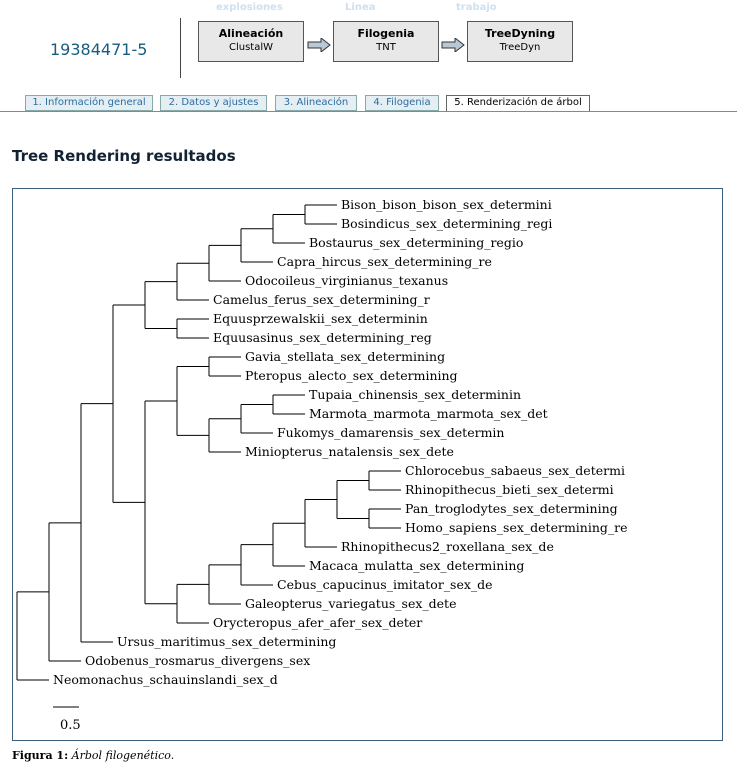 The width and height of the screenshot is (737, 768). What do you see at coordinates (447, 546) in the screenshot?
I see `leaf-label: Rhinopithecus2_roxellana_sex_de` at bounding box center [447, 546].